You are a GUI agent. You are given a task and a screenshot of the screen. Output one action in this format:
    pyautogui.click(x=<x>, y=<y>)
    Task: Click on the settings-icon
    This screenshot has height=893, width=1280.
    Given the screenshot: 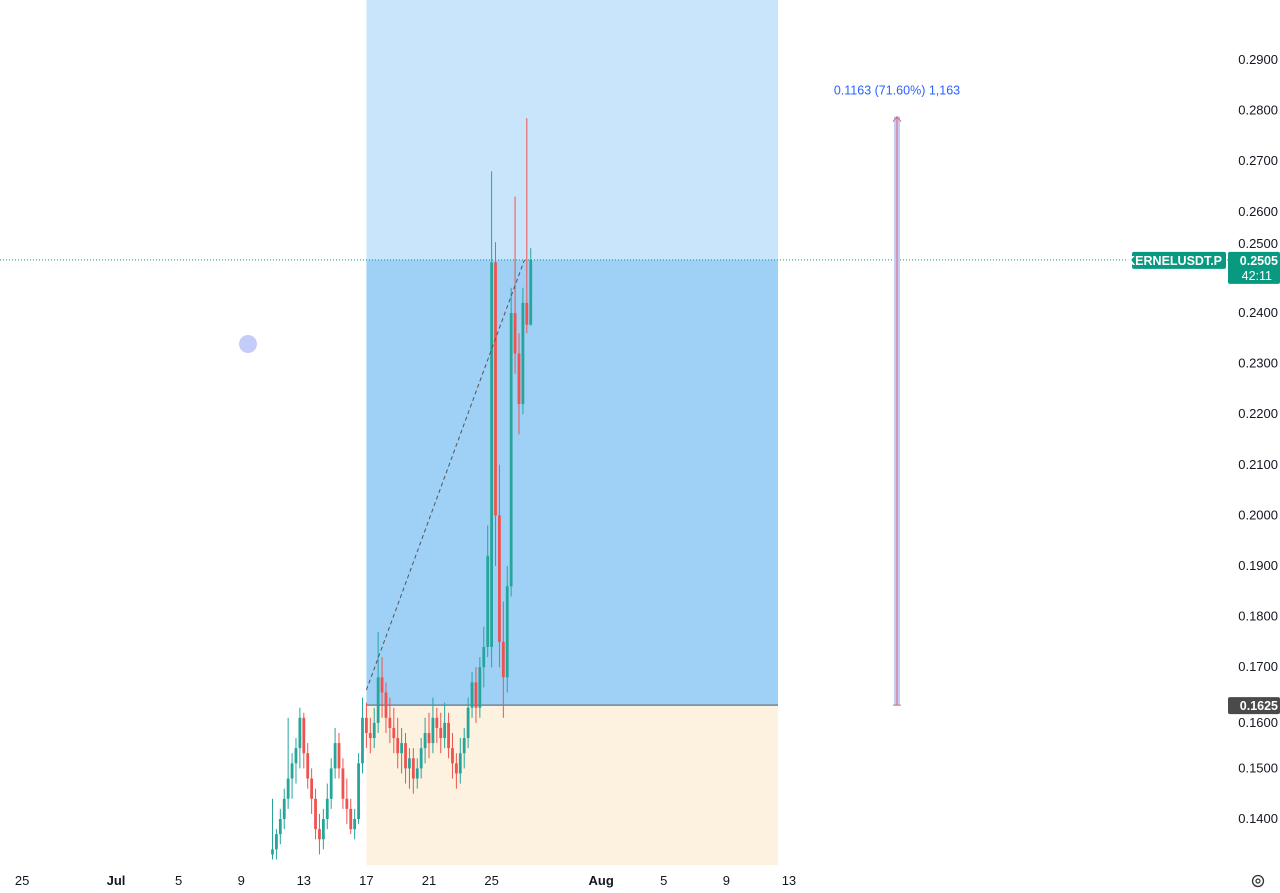 What is the action you would take?
    pyautogui.click(x=1258, y=881)
    